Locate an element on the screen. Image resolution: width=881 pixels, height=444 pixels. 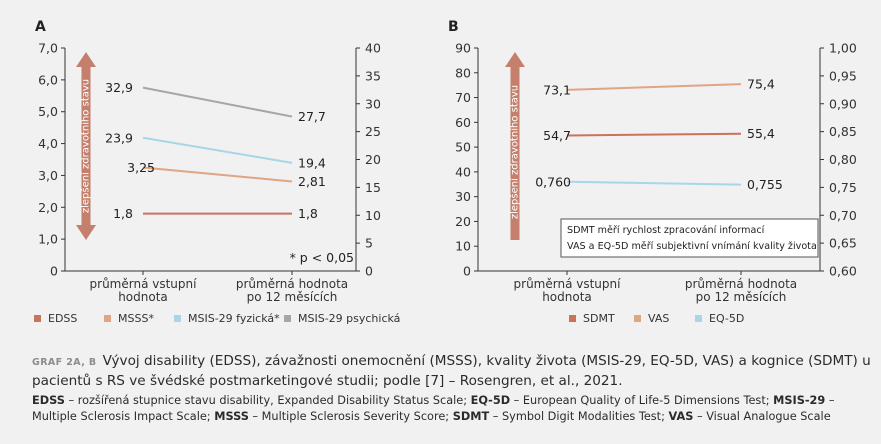
left-tick-label-a: 5,0 is located at coordinates (48, 111).